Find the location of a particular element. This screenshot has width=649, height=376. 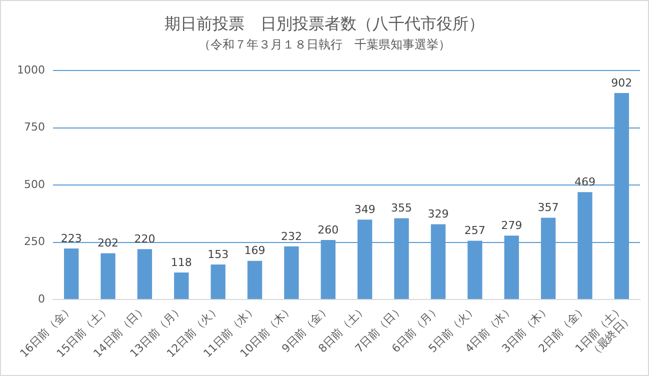

data-label: 118 is located at coordinates (181, 262).